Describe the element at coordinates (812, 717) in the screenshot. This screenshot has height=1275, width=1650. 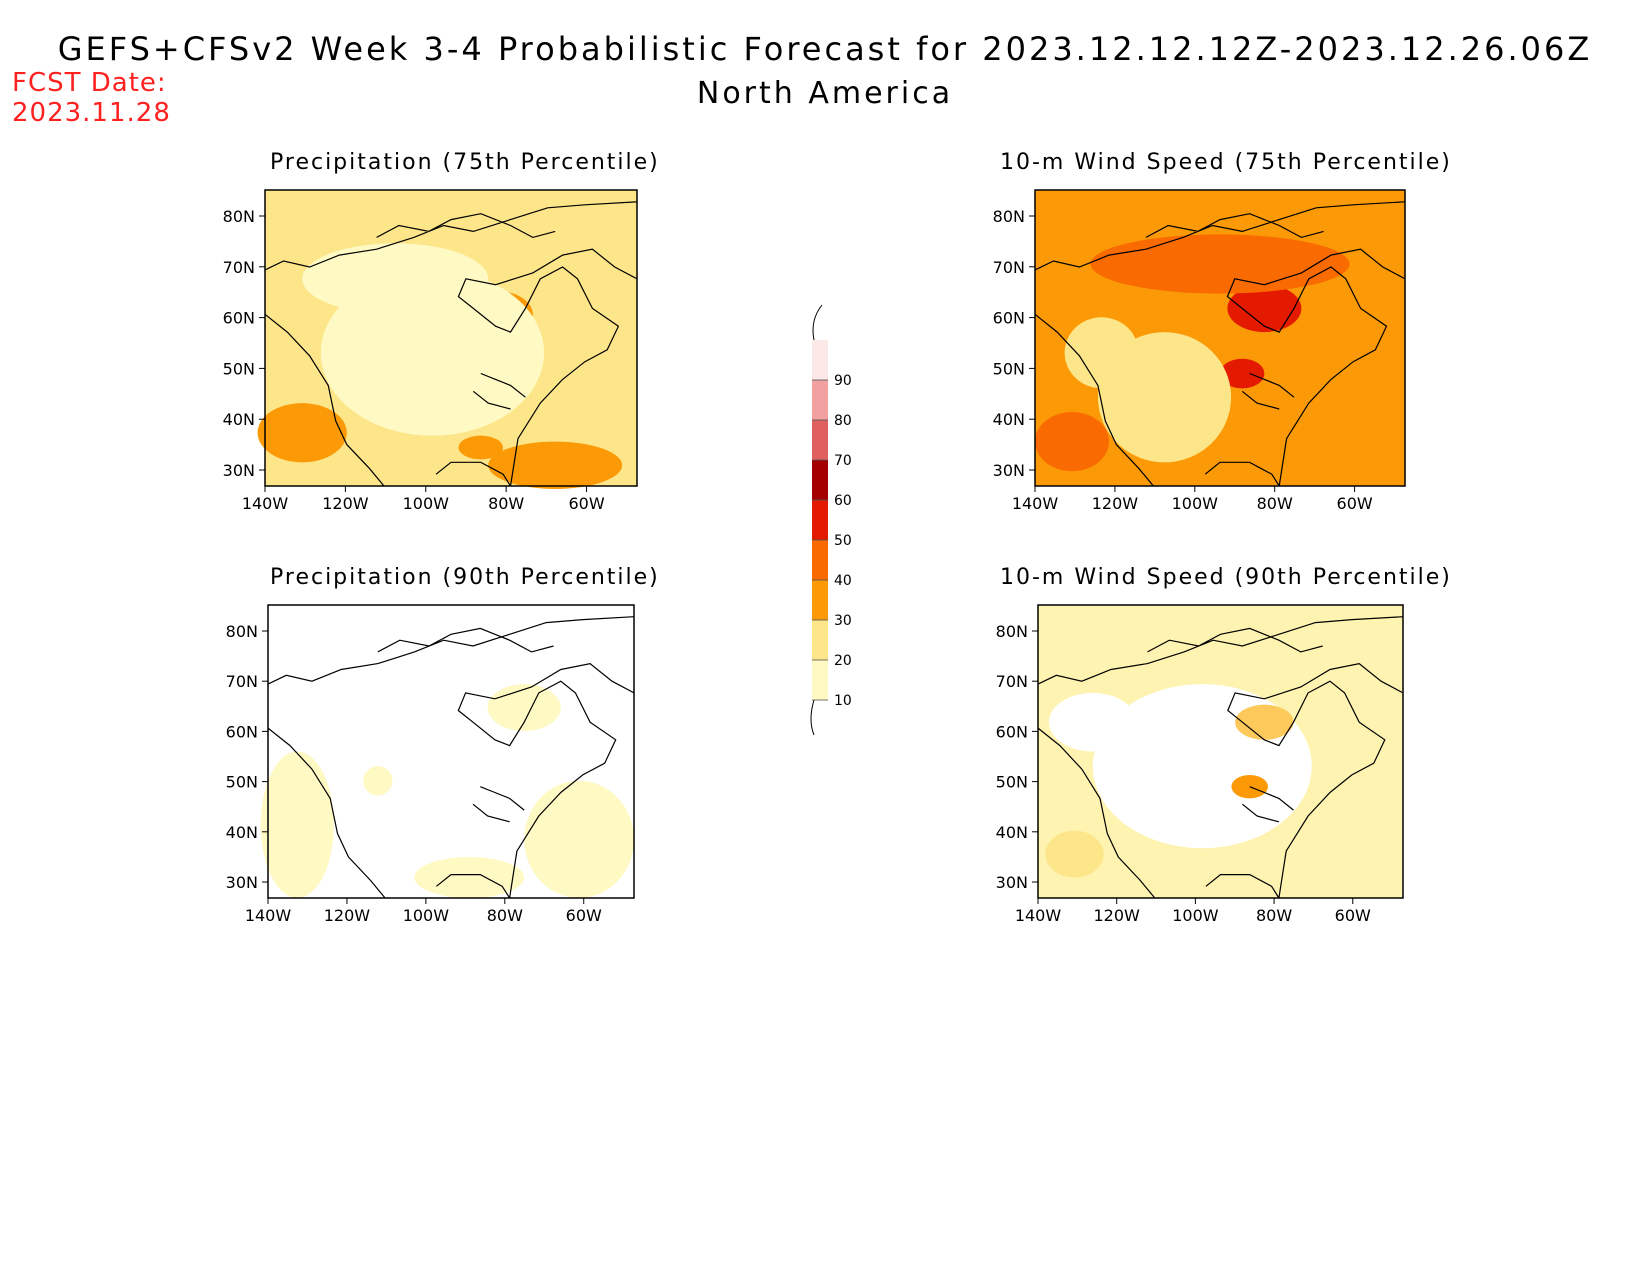
I see `colorbar-lower-arrow` at that location.